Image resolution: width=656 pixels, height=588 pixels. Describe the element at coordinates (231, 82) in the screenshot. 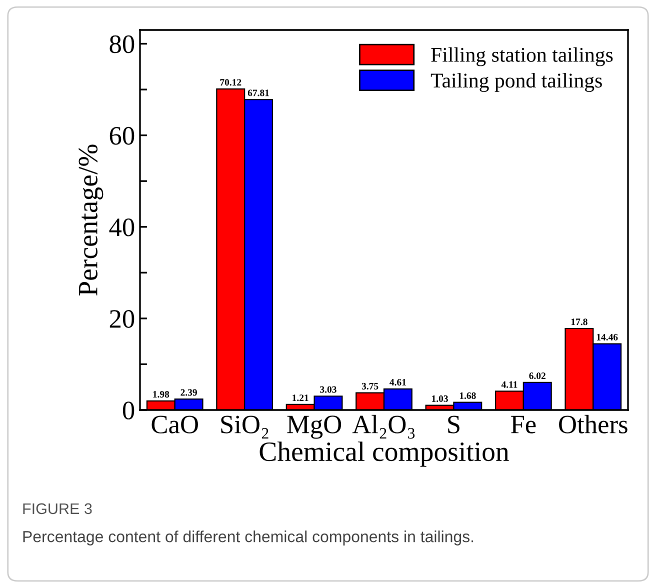

I see `data-label: 70.12` at that location.